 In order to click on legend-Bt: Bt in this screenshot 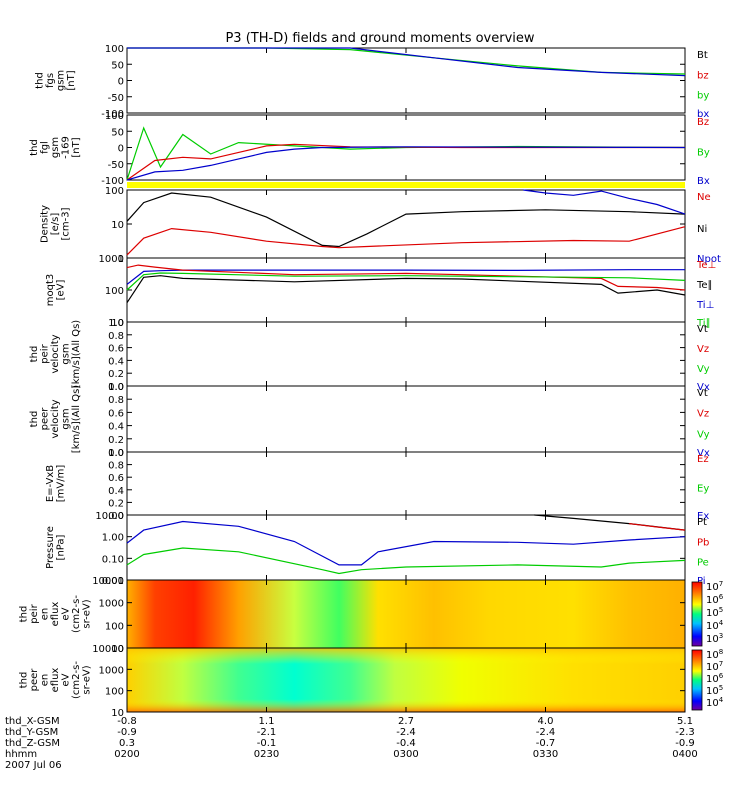, I will do `click(702, 55)`.